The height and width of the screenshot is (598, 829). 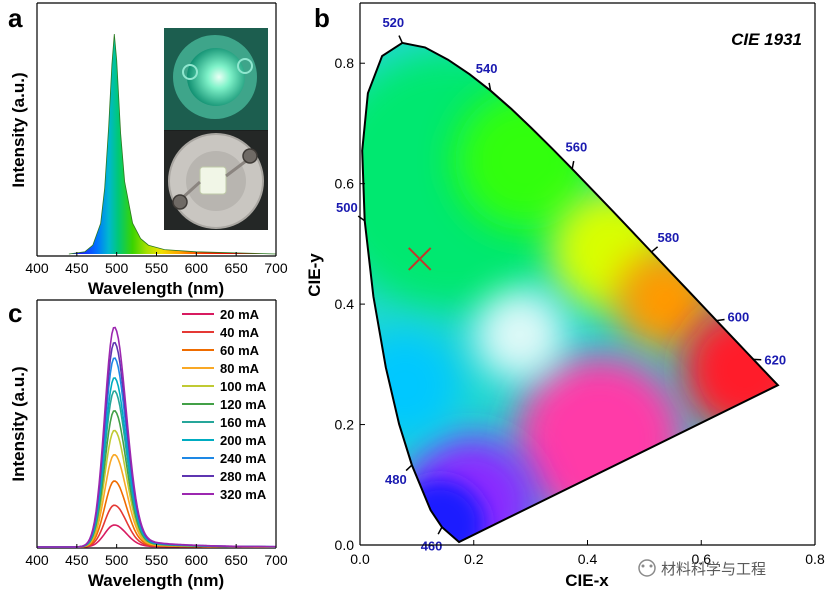 What do you see at coordinates (180, 202) in the screenshot?
I see `inset-screw-left` at bounding box center [180, 202].